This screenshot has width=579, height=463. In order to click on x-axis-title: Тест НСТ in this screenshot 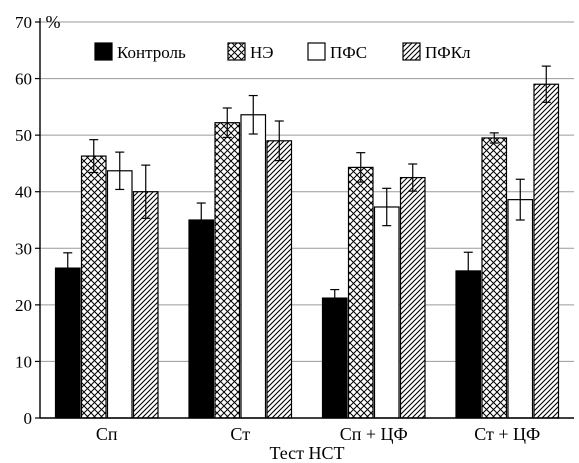, I will do `click(306, 453)`.